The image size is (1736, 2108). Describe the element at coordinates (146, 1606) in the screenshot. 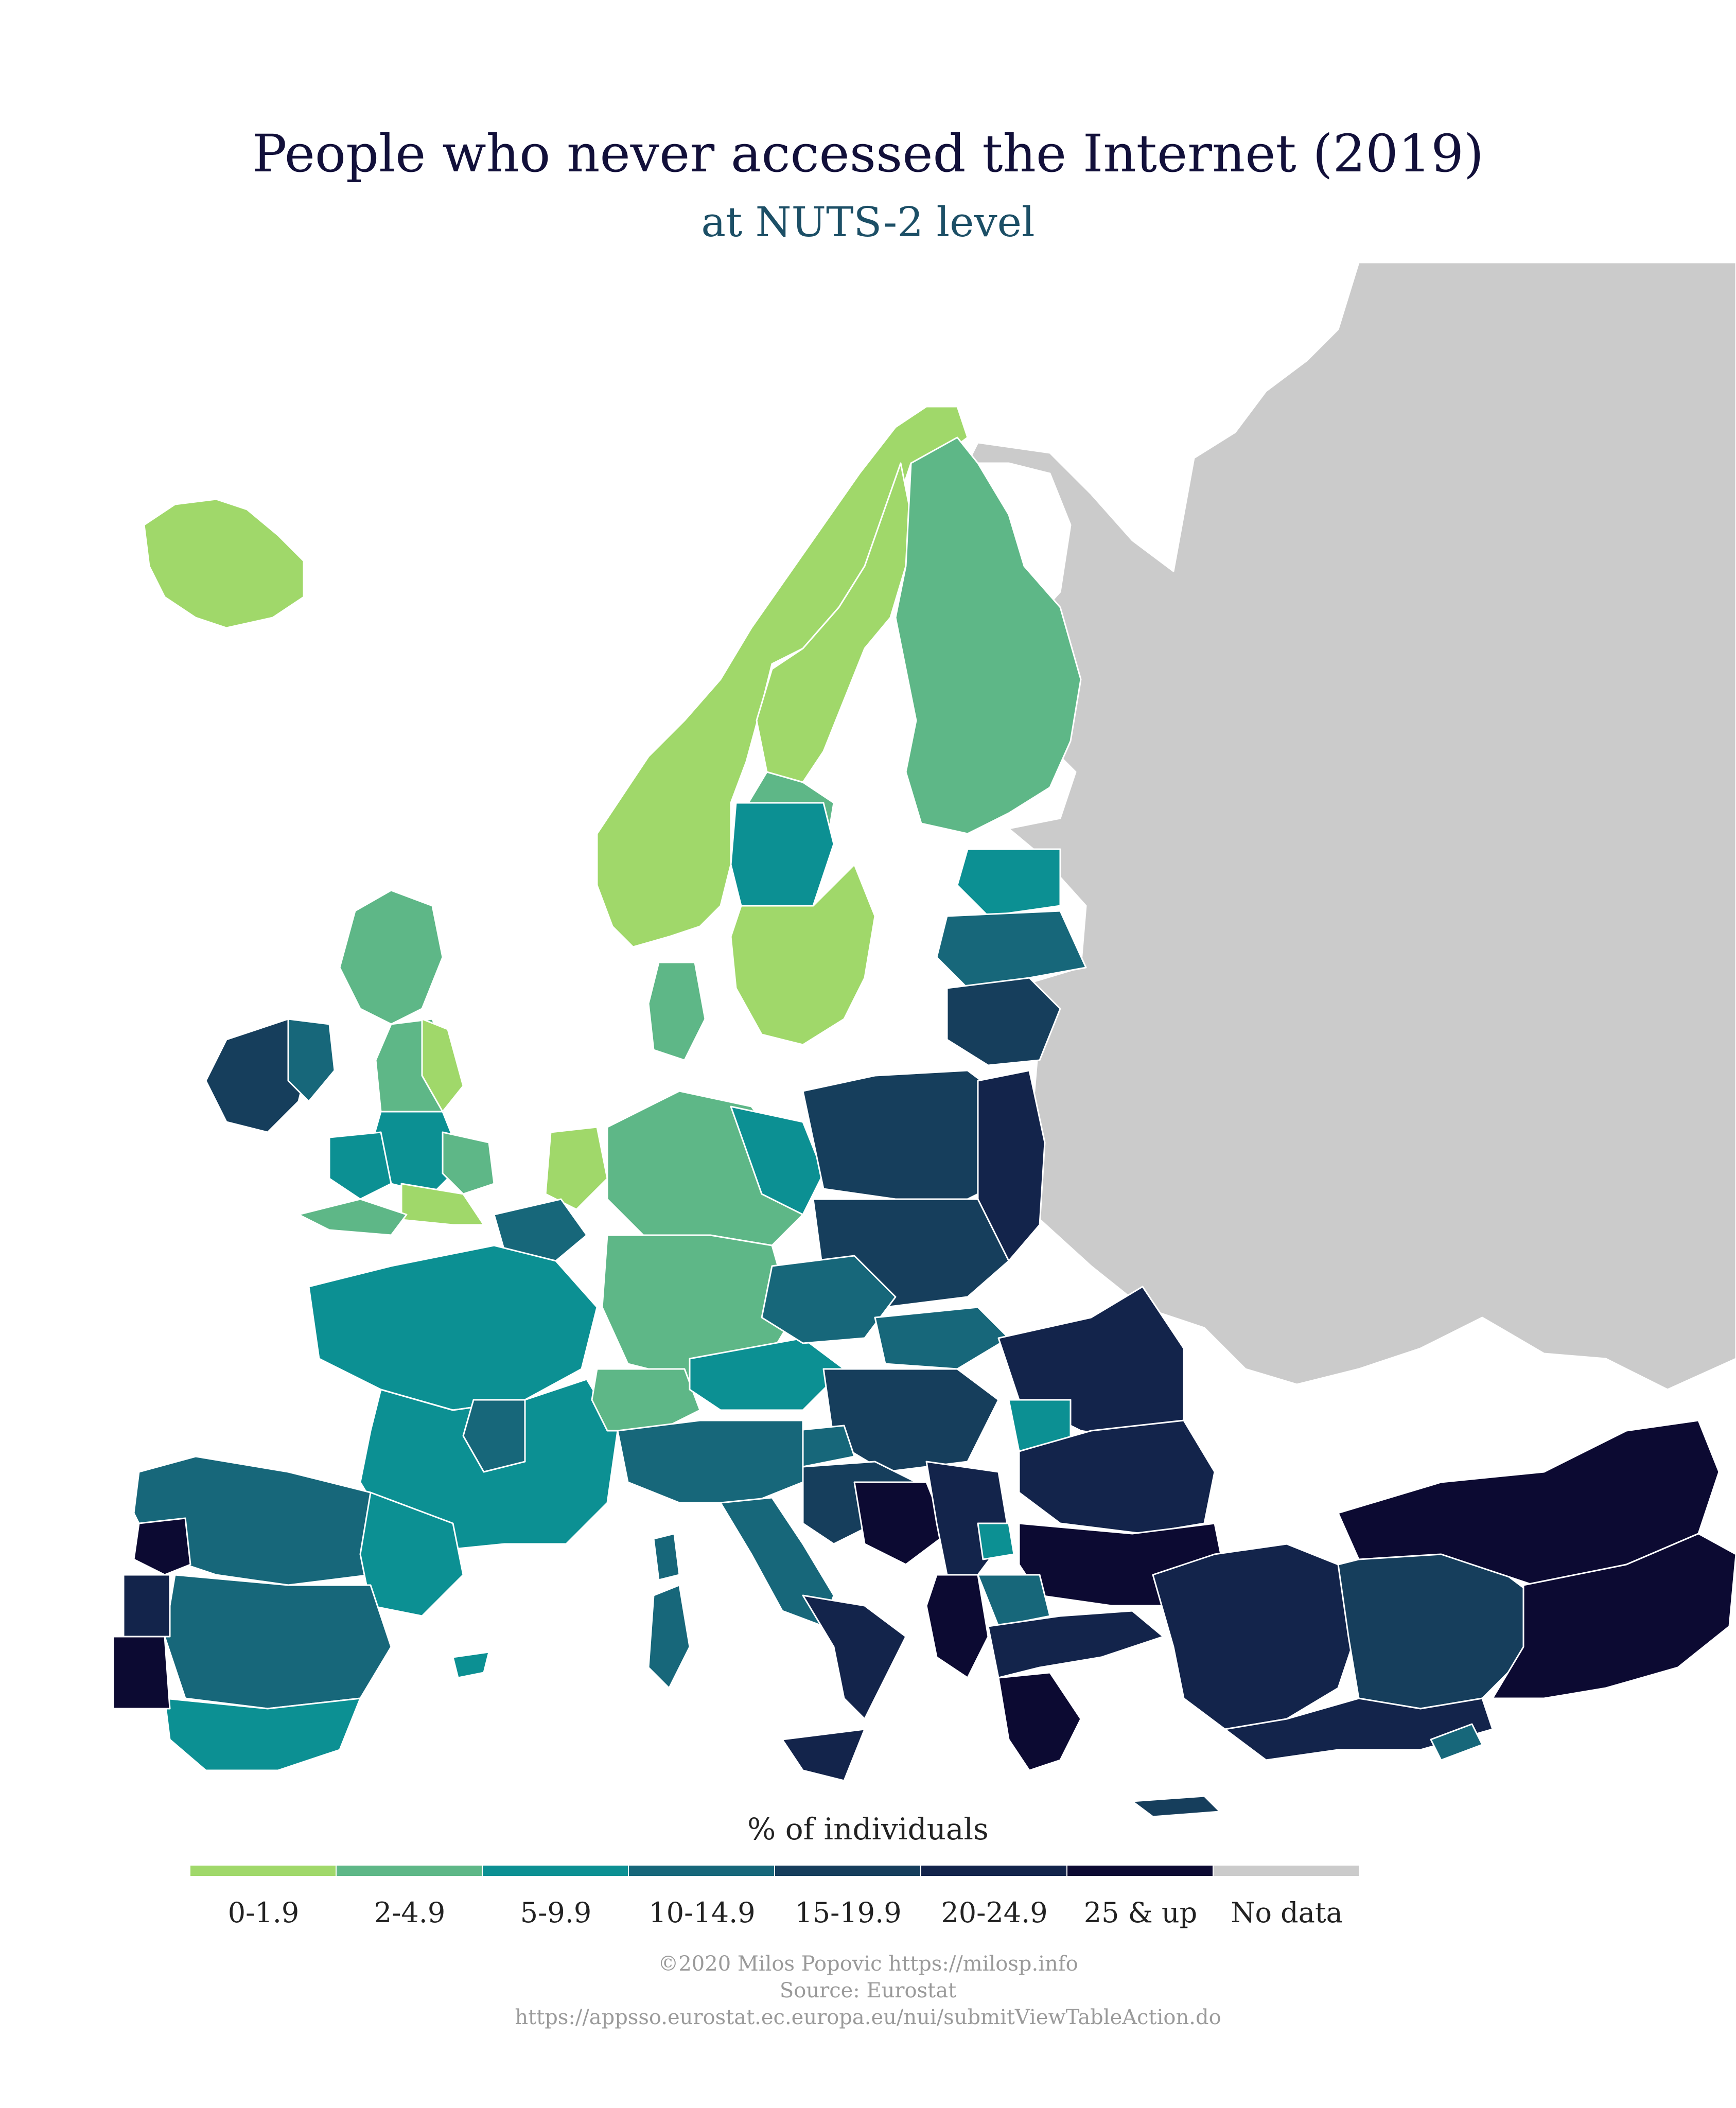

I see `region-portugal-centre` at that location.